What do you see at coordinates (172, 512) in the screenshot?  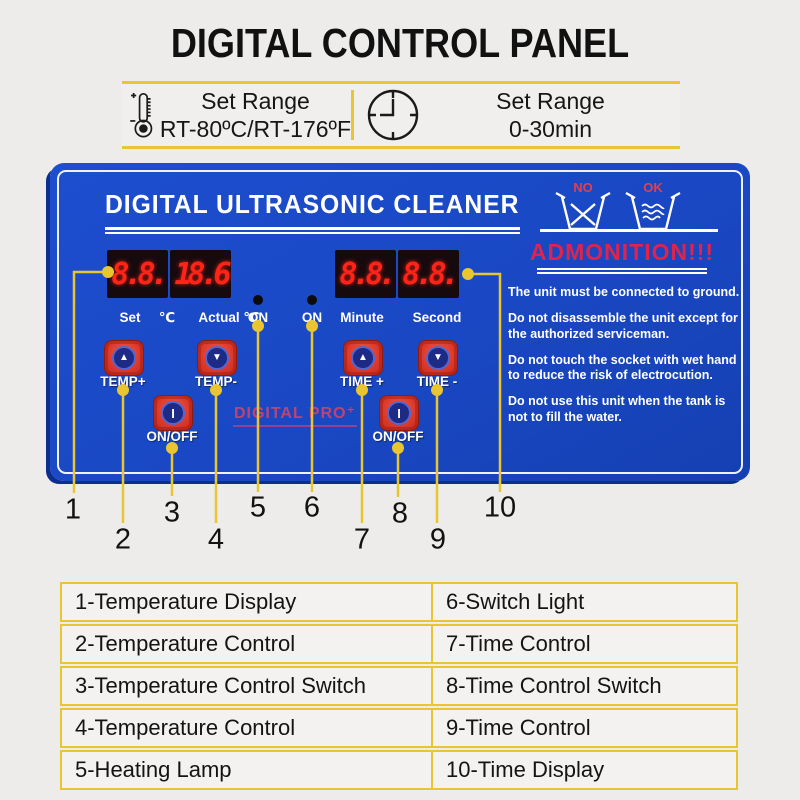 I see `callout-number: 3` at bounding box center [172, 512].